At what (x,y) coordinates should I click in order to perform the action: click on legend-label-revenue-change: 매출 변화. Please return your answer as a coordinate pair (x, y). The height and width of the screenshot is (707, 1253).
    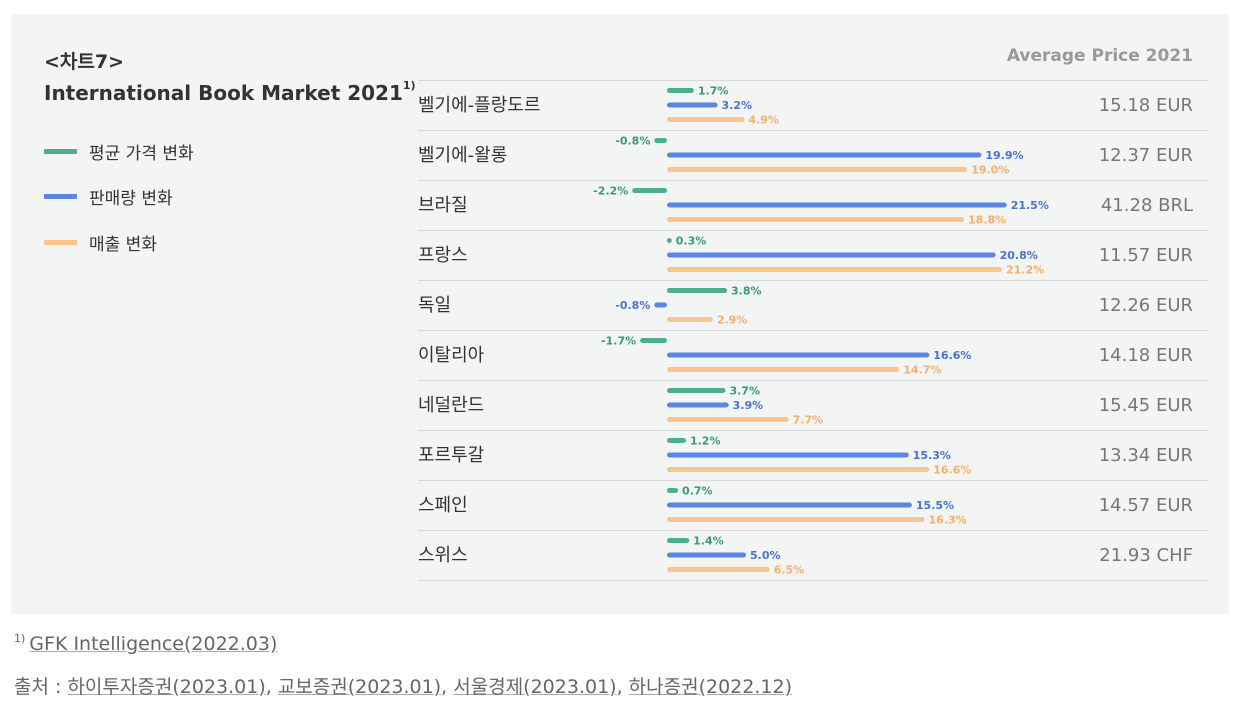
    Looking at the image, I should click on (123, 244).